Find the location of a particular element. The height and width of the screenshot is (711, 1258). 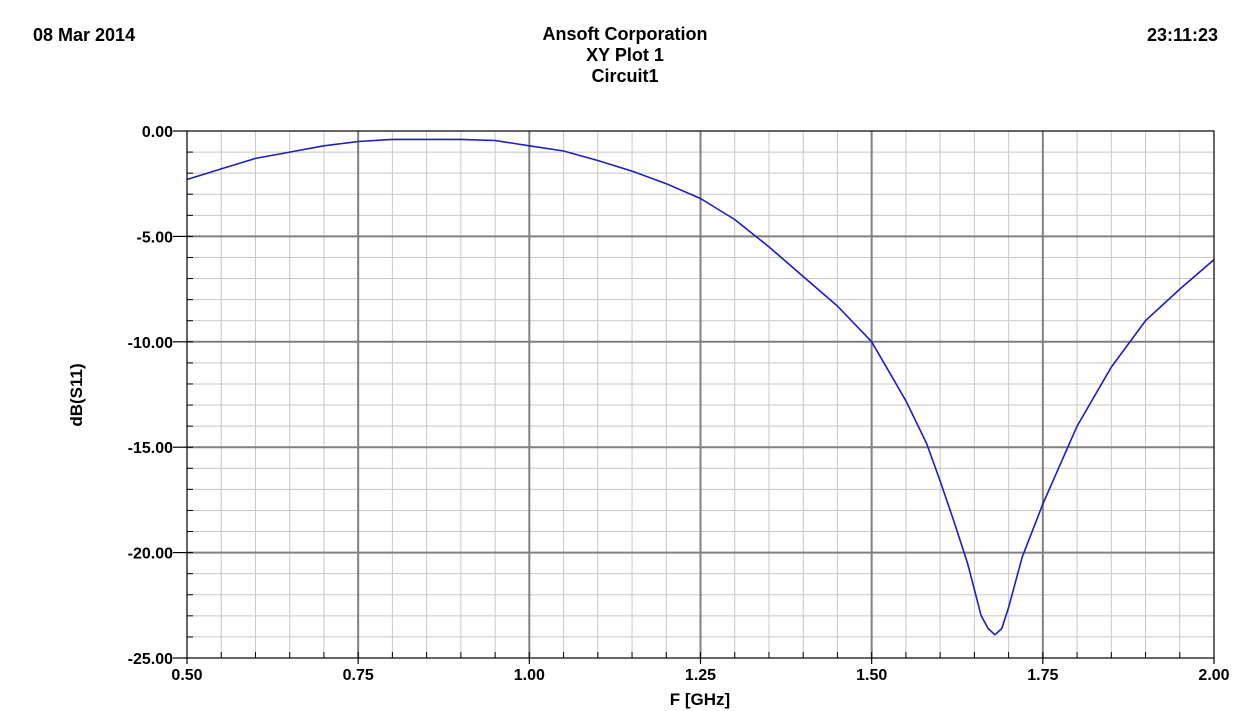

y-tick-label: -25.00 is located at coordinates (150, 659).